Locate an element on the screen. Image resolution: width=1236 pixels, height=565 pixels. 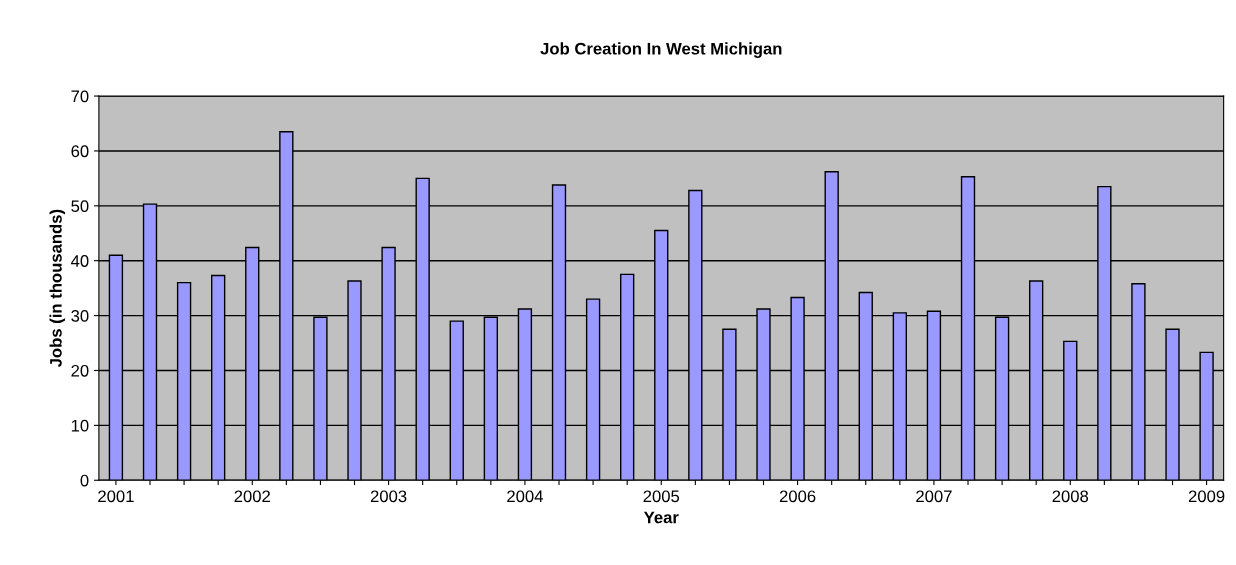
x-tick-label: 2001 is located at coordinates (116, 496).